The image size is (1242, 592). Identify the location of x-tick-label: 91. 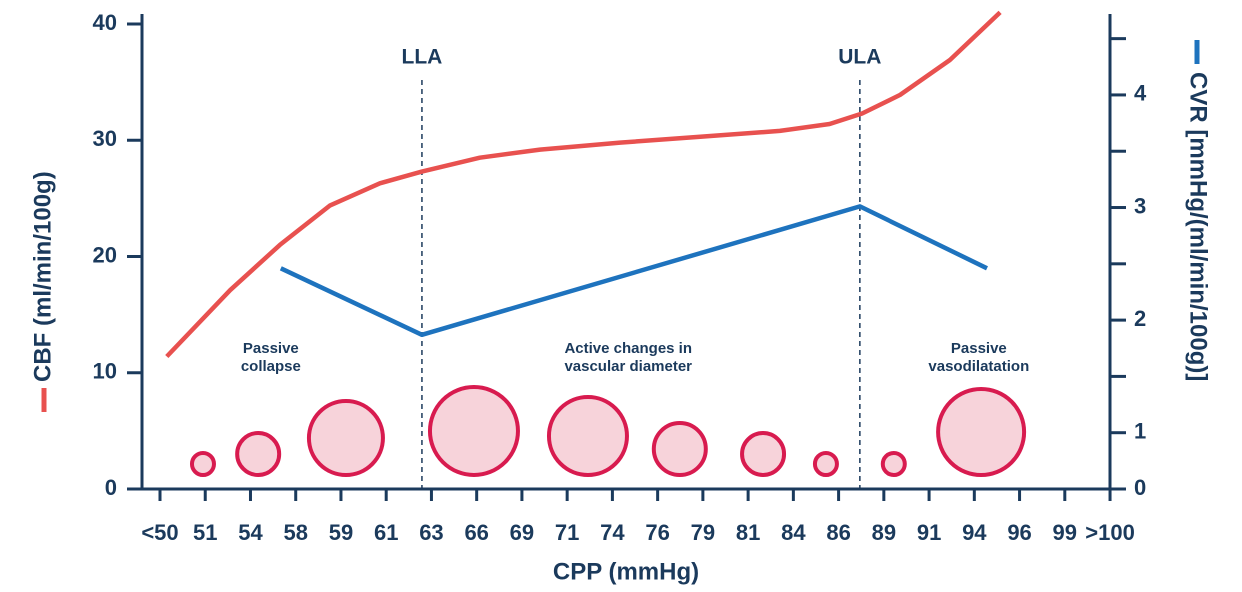
(929, 532).